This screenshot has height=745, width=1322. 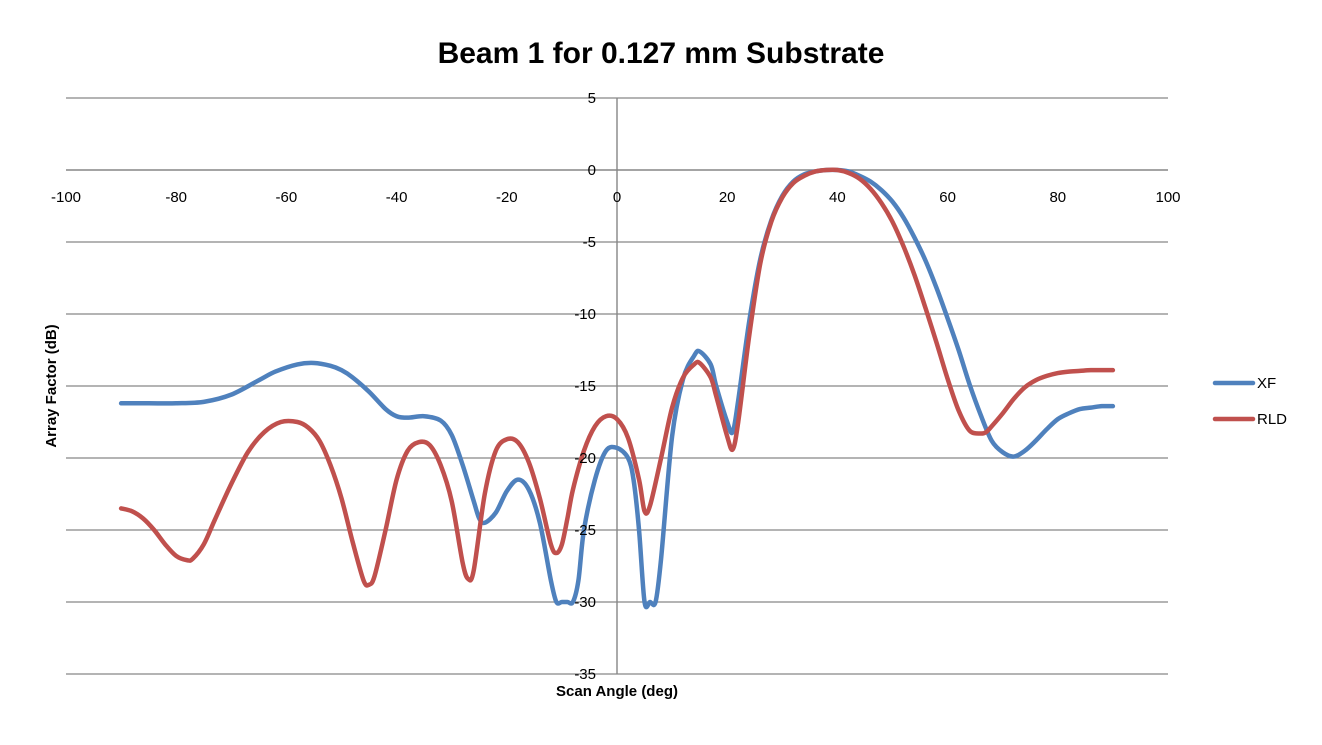 What do you see at coordinates (507, 197) in the screenshot?
I see `x-tick-label: -20` at bounding box center [507, 197].